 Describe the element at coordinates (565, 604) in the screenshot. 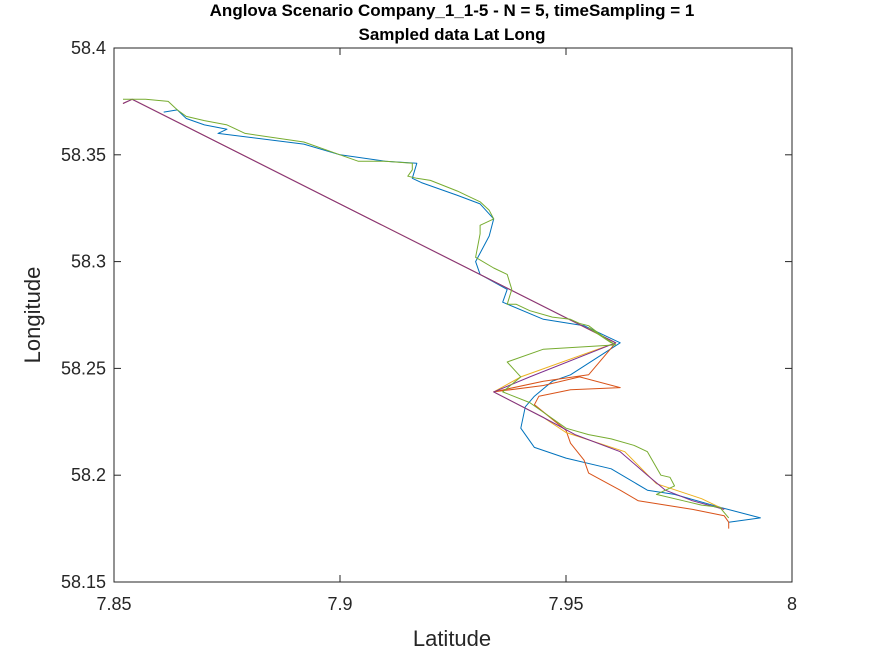

I see `x-tick-label: 7.95` at that location.